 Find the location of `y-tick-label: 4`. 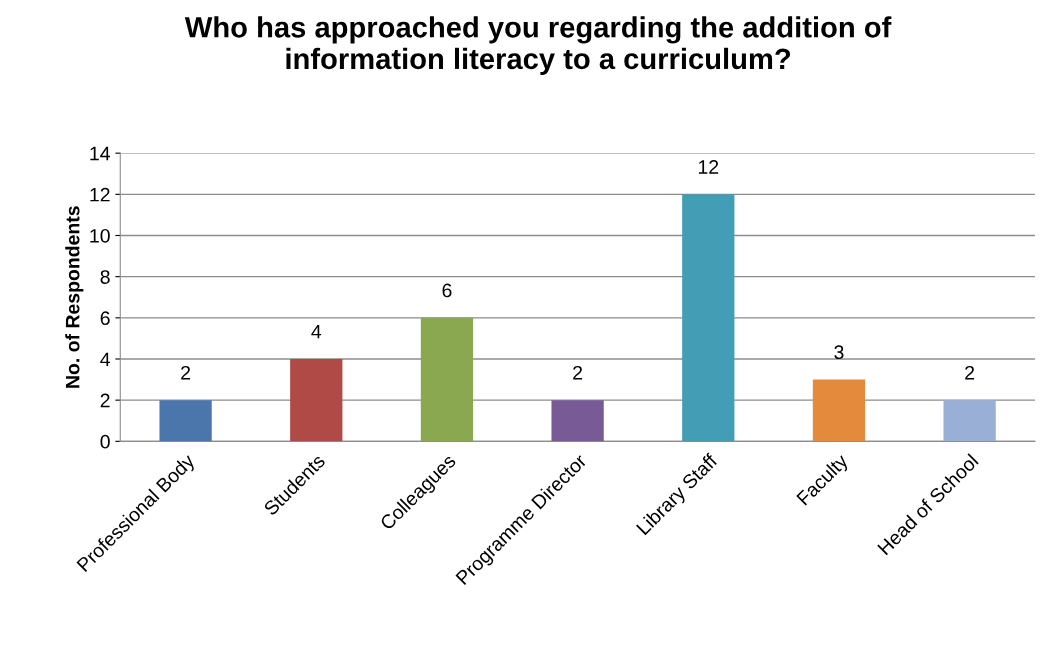

y-tick-label: 4 is located at coordinates (105, 359).